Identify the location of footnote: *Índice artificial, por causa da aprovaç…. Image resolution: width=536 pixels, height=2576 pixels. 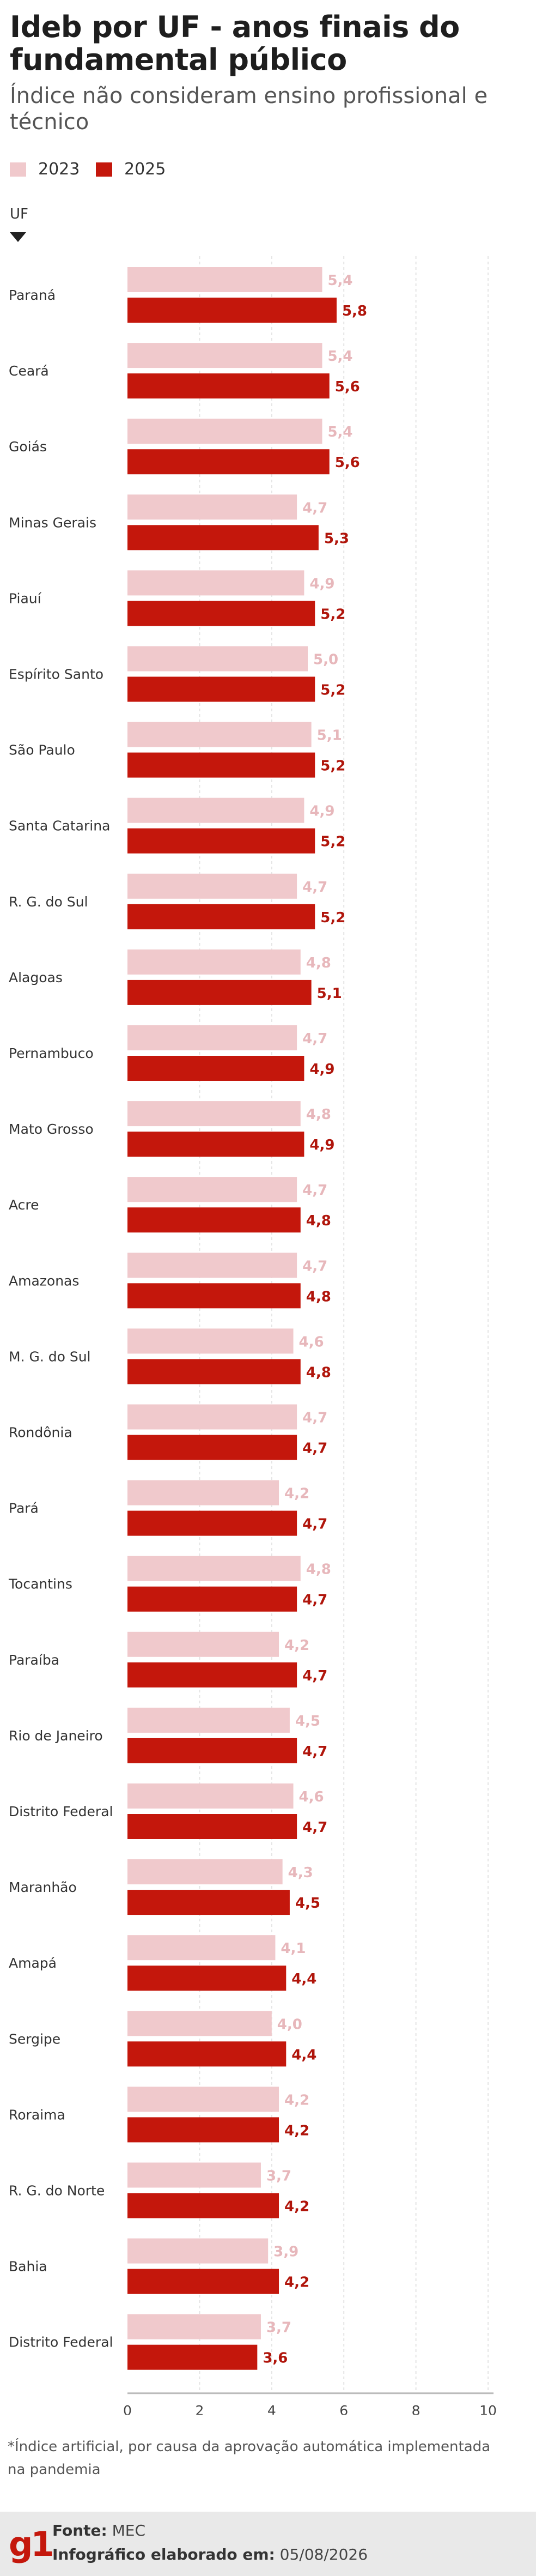
(249, 2458).